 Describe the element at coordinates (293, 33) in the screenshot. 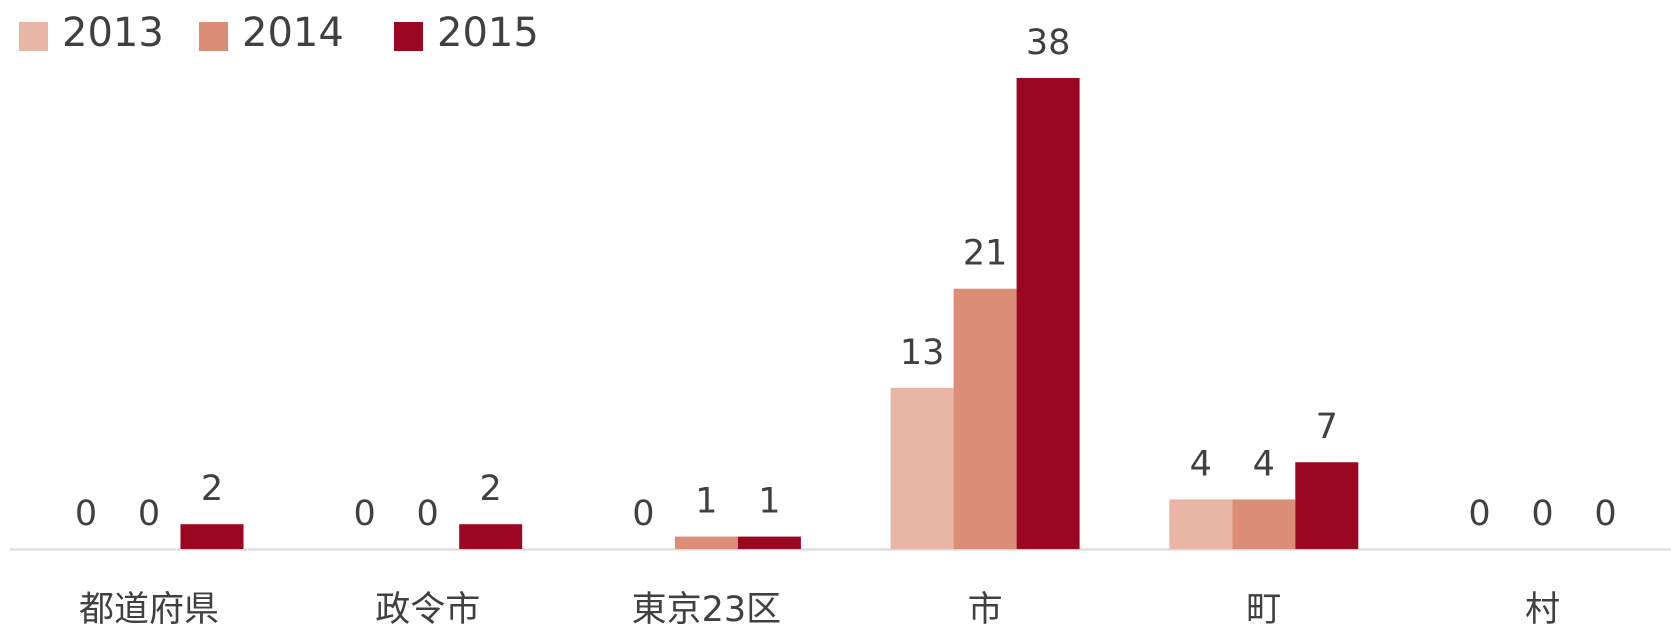

I see `legend-label: 2014` at that location.